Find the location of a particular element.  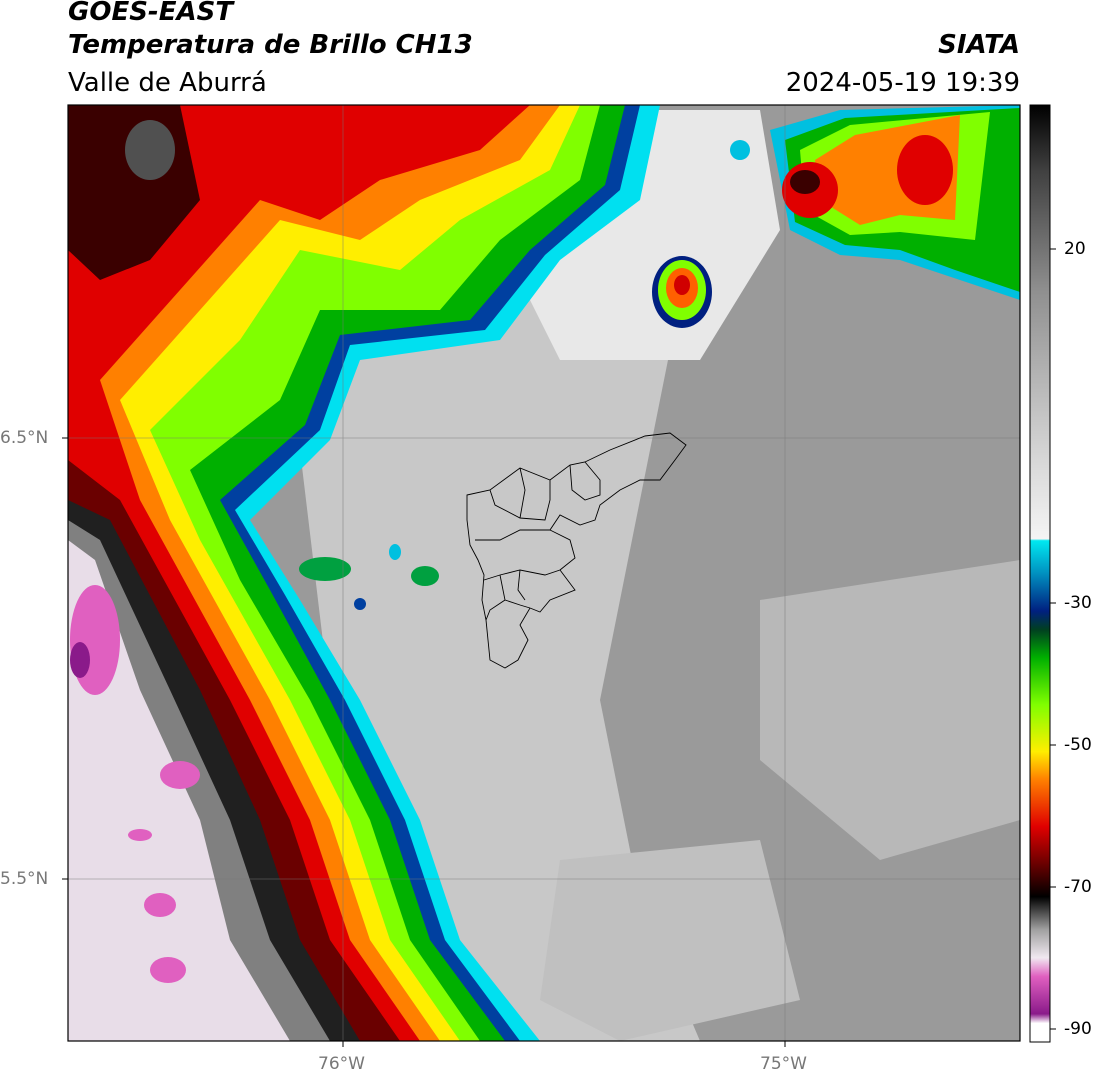

lon-label-75: 75°W is located at coordinates (783, 1064).